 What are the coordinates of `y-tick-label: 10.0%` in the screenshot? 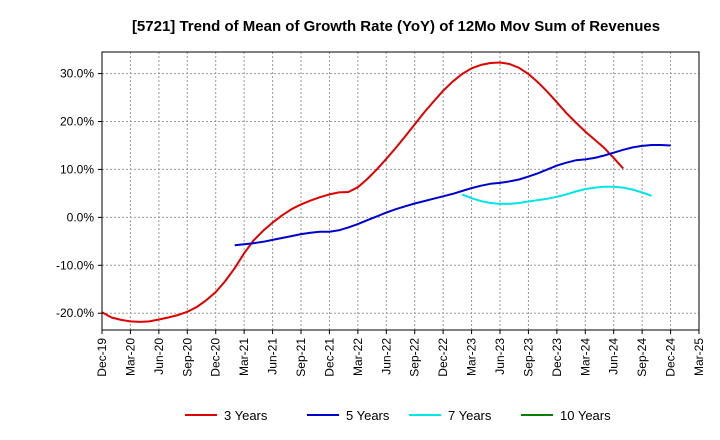 It's located at (77, 169).